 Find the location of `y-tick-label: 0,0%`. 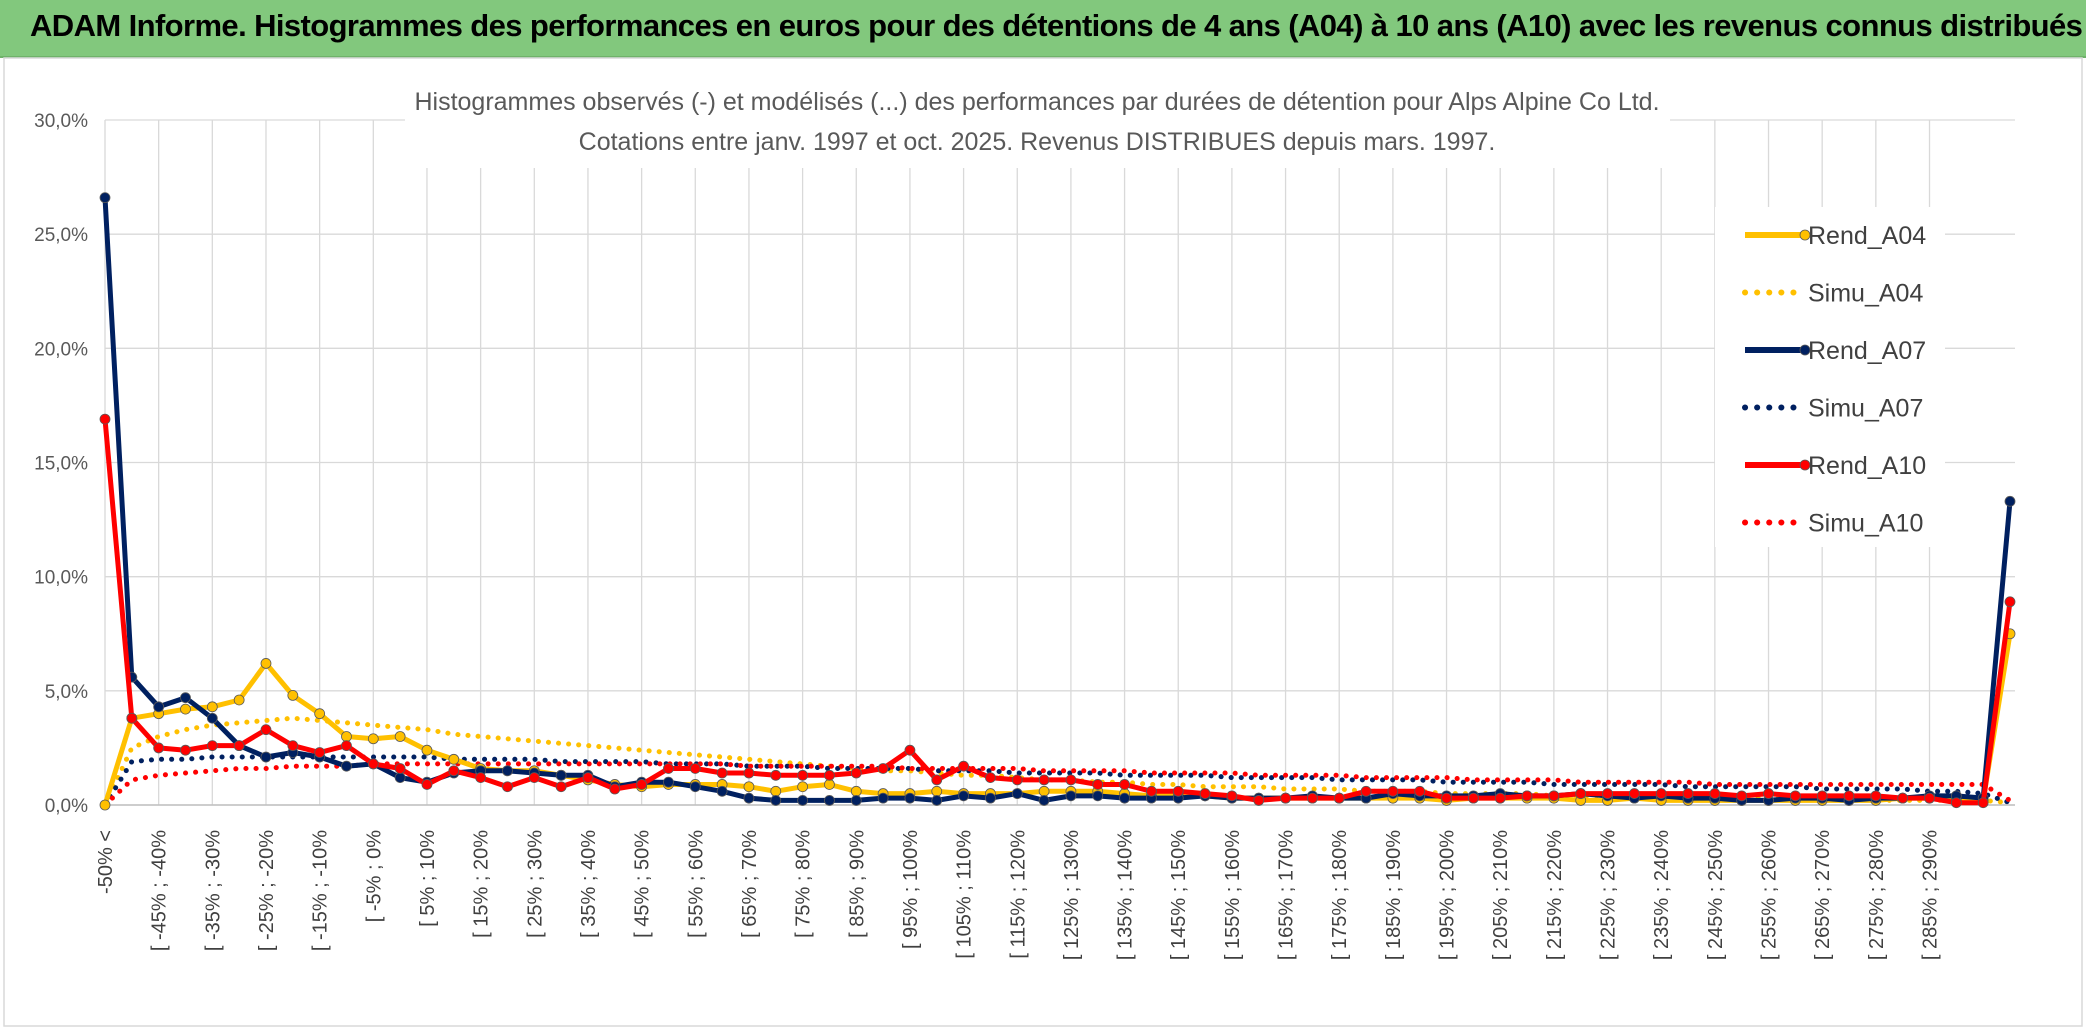

y-tick-label: 0,0% is located at coordinates (66, 806).